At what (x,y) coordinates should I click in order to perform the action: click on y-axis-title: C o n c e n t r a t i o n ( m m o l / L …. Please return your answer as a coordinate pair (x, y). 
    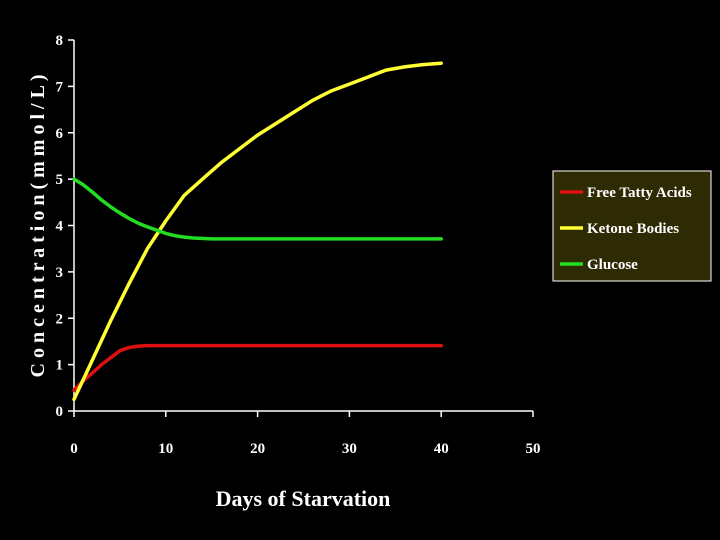
    Looking at the image, I should click on (38, 226).